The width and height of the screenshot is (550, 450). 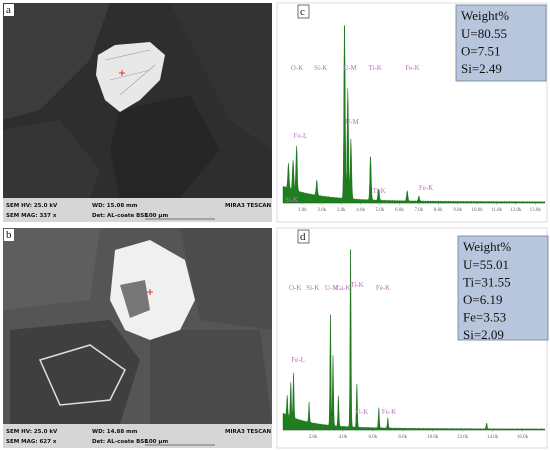 I want to click on x-tick-label: 14.0k, so click(x=493, y=437).